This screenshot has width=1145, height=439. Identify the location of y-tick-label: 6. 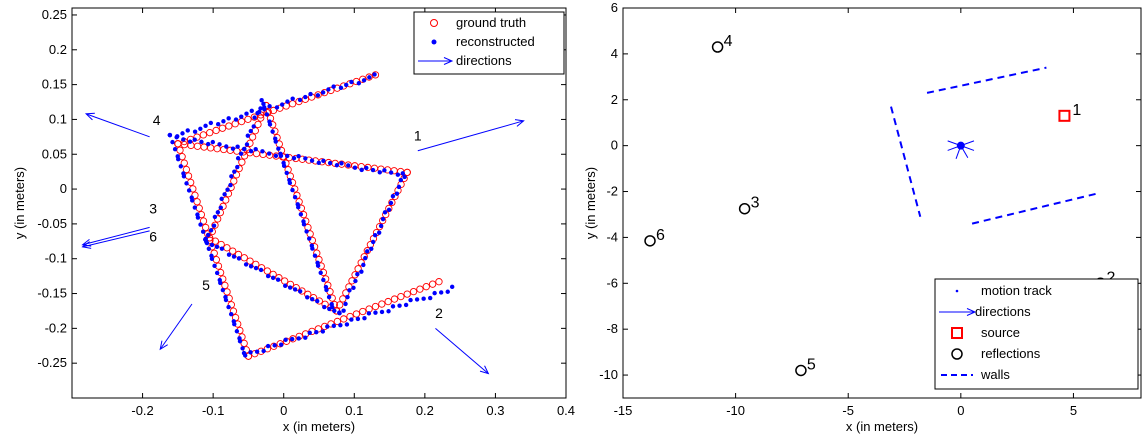
(614, 7).